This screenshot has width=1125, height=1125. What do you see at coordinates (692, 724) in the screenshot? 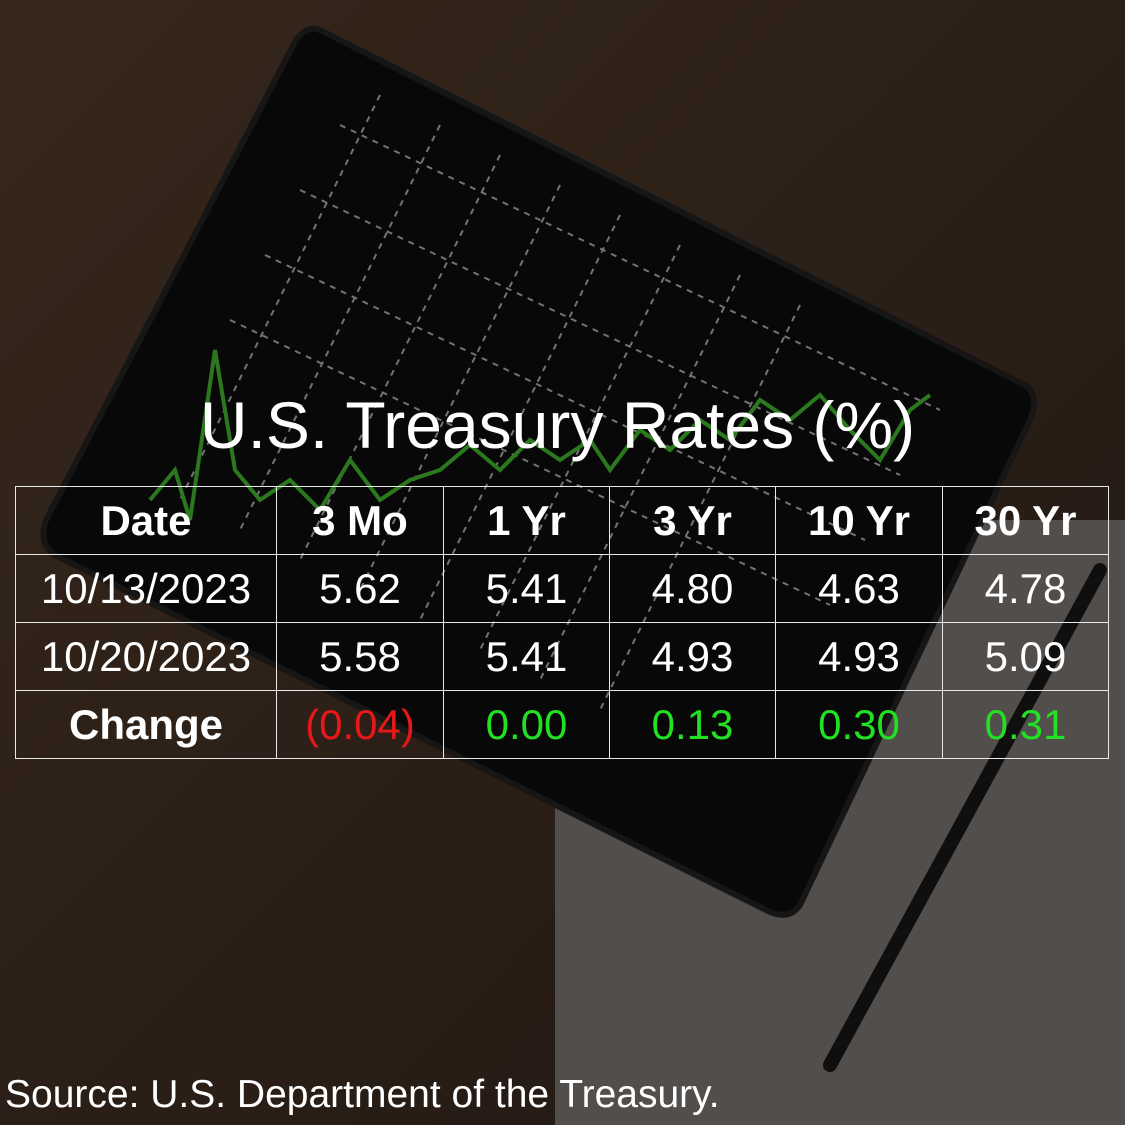
I see `rate-cell: 0.13` at bounding box center [692, 724].